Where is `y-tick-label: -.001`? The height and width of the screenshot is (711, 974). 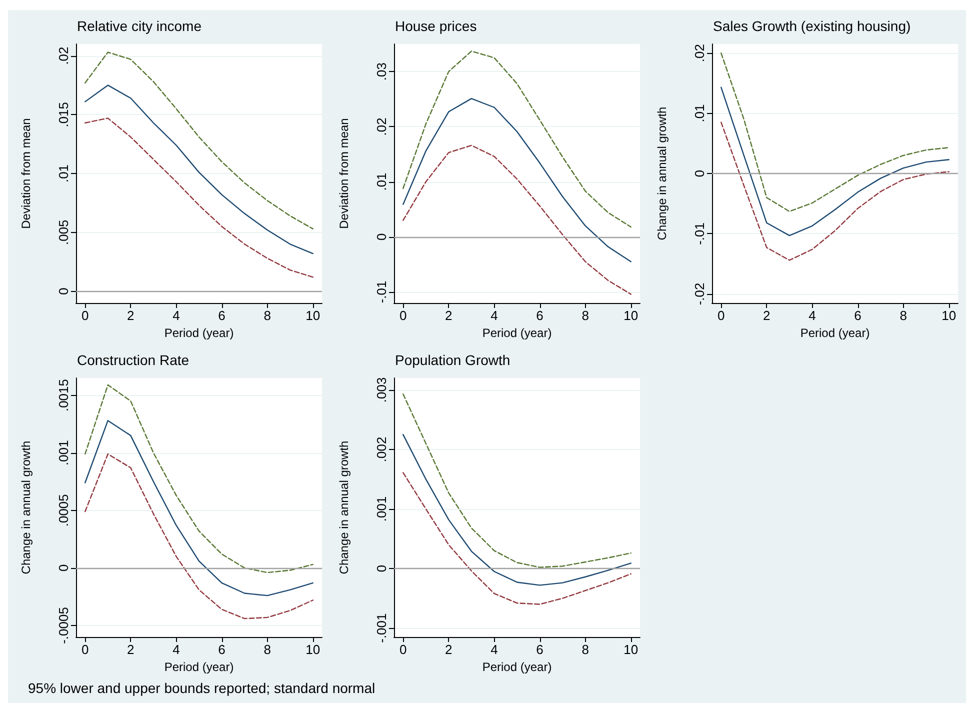
y-tick-label: -.001 is located at coordinates (381, 628).